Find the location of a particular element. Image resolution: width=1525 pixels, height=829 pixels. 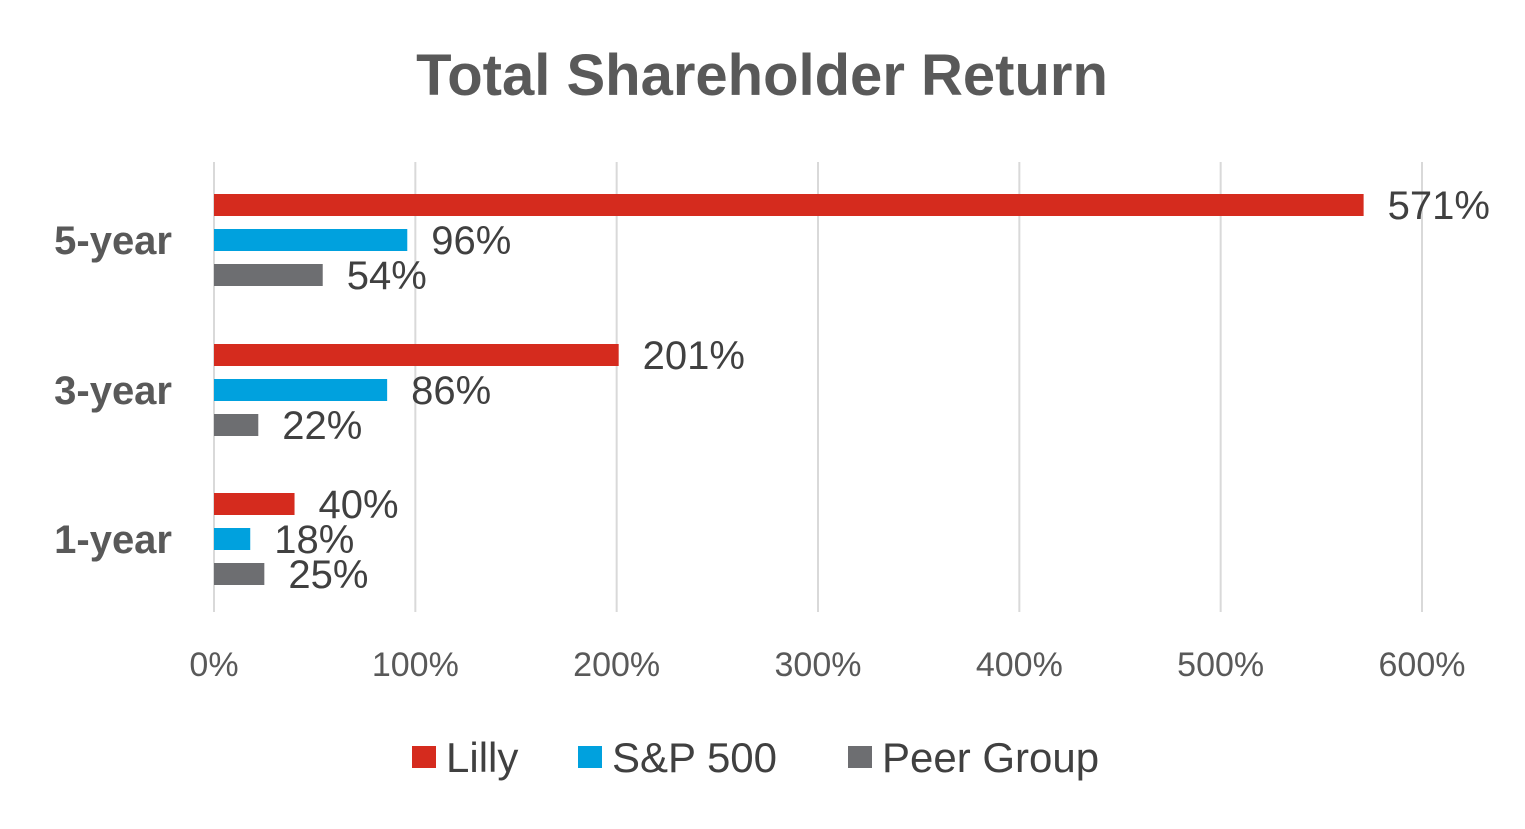

x-tick-label: 400% is located at coordinates (1019, 665).